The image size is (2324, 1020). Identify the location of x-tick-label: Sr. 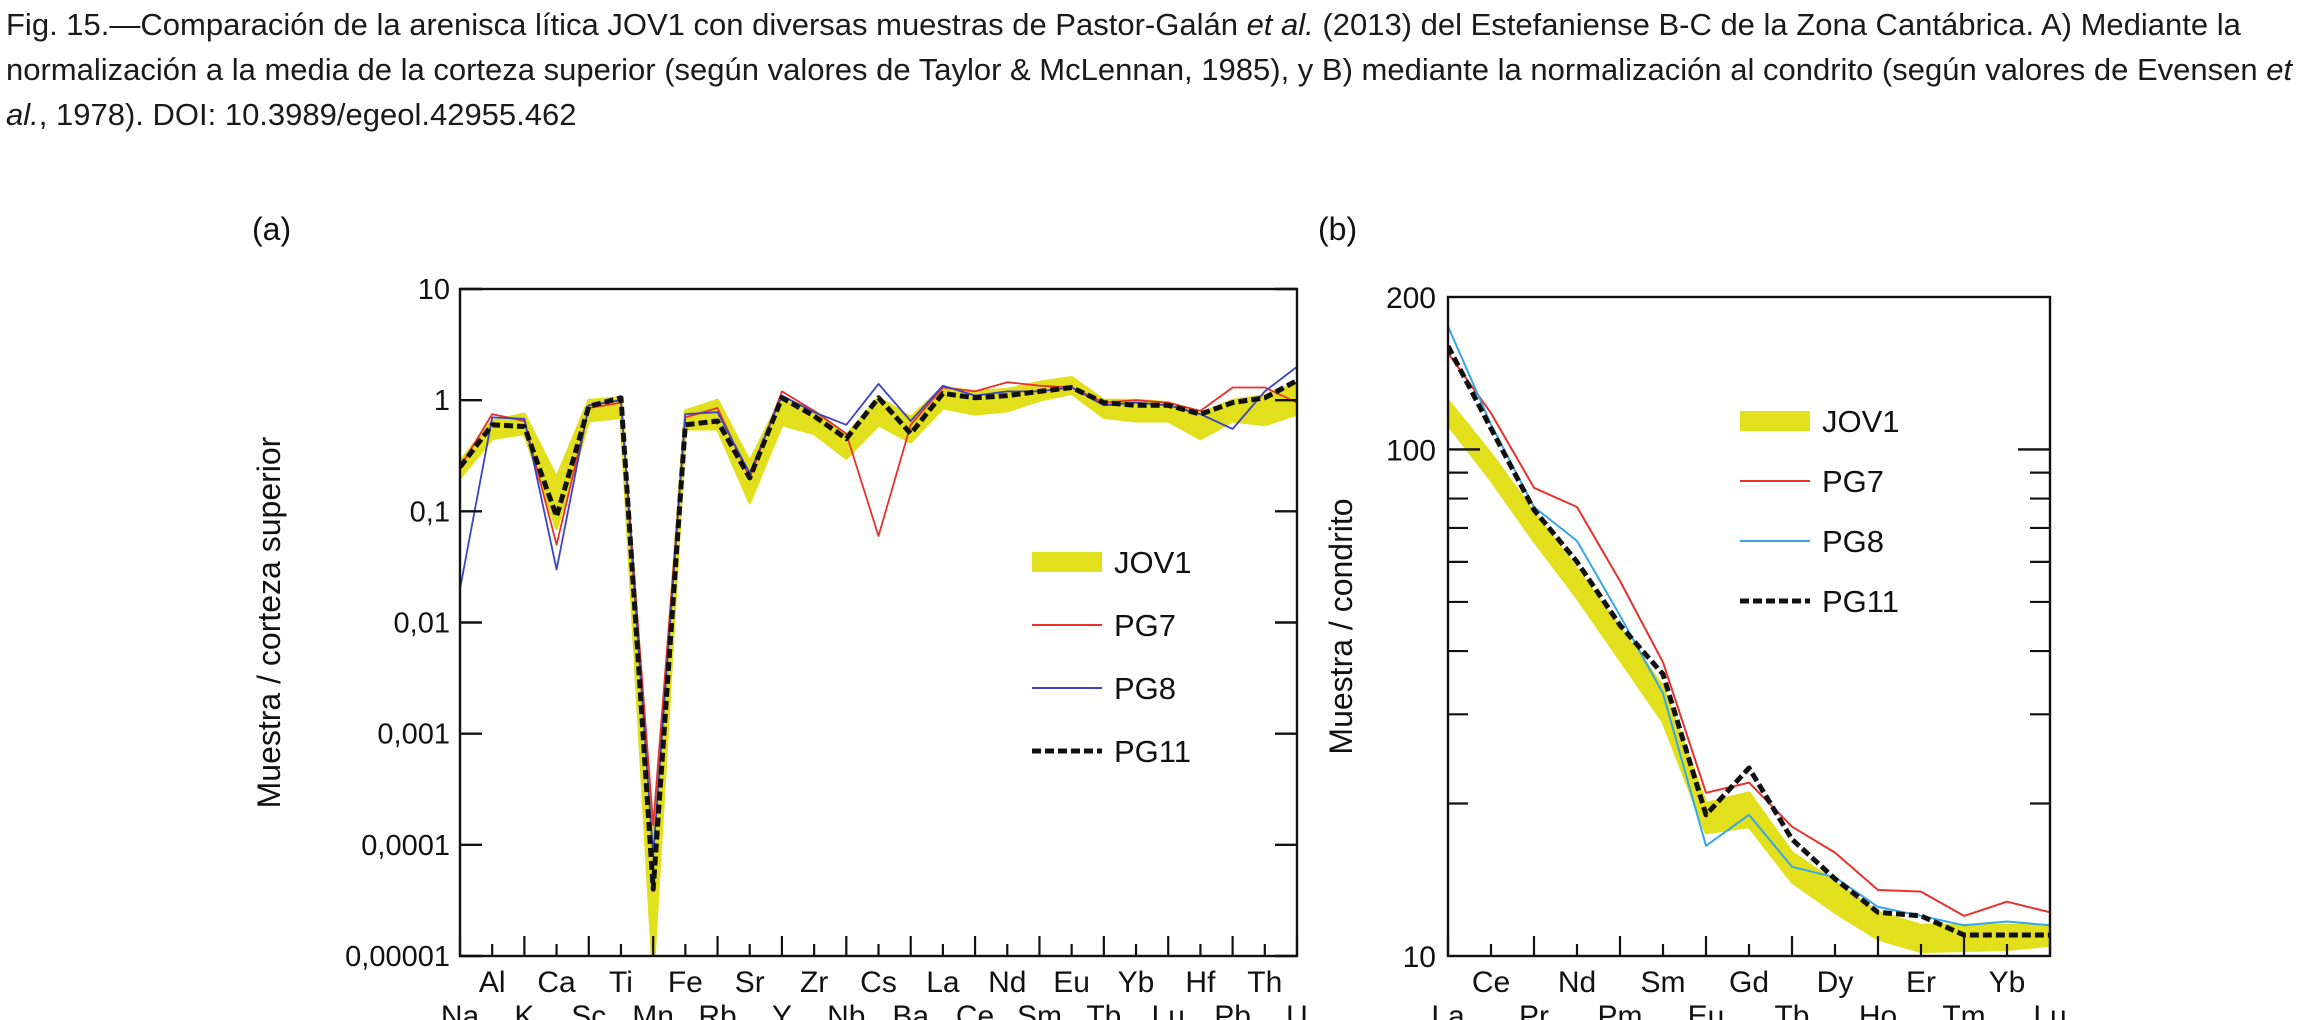
(750, 982).